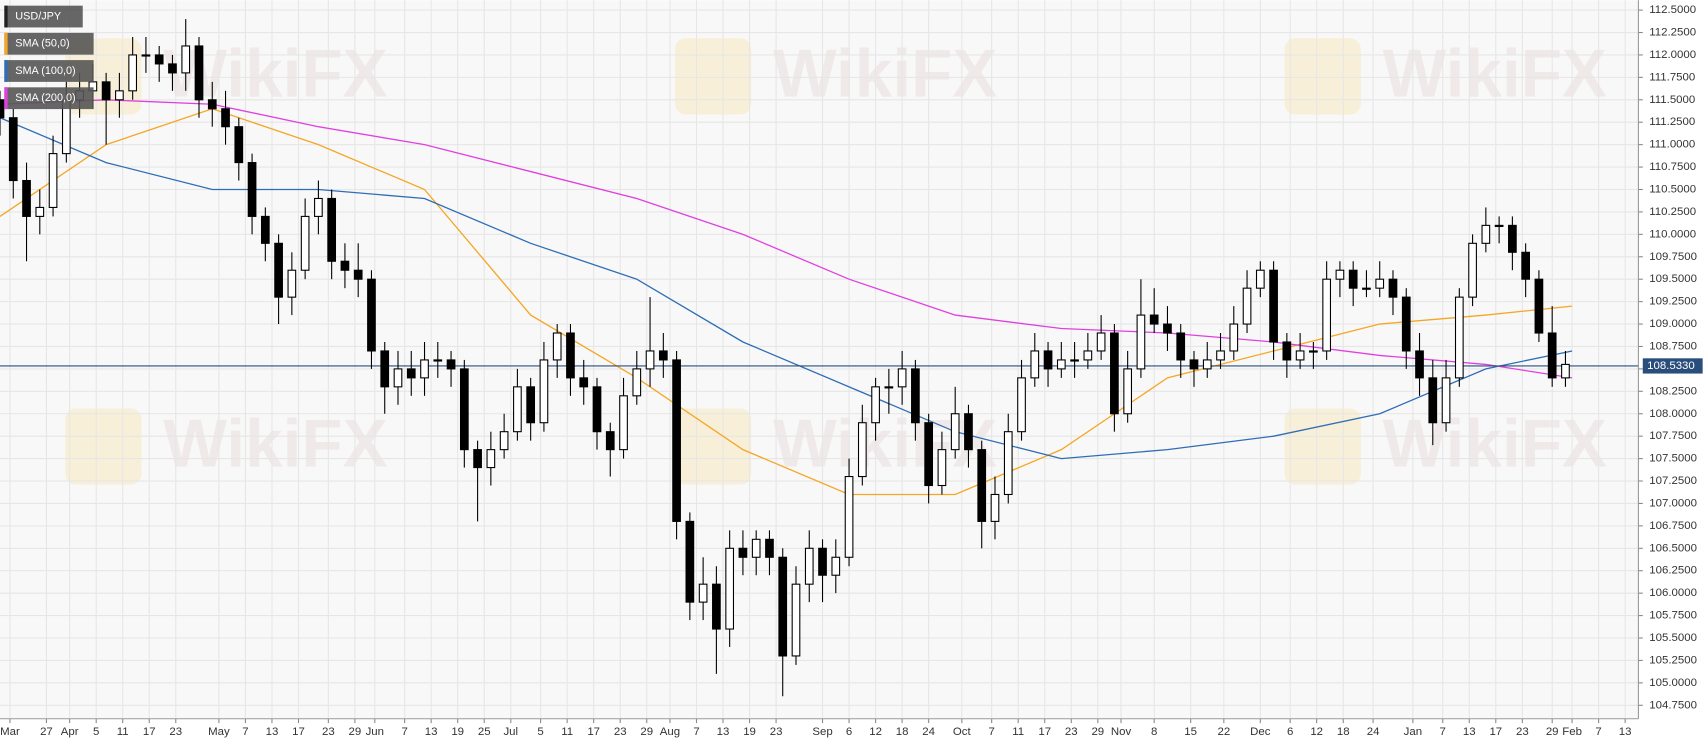 The height and width of the screenshot is (744, 1707). Describe the element at coordinates (822, 732) in the screenshot. I see `x-tick-label: Sep` at that location.